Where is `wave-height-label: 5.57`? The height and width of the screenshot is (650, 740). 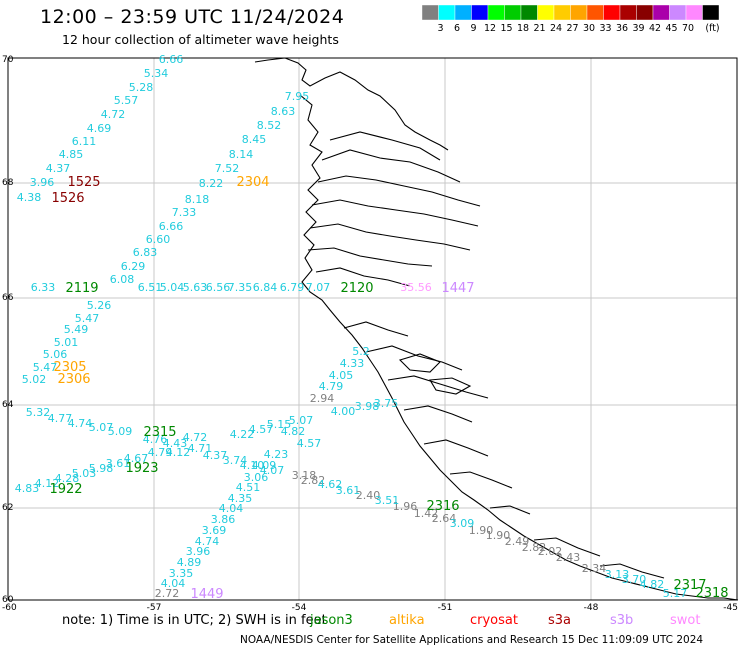 wave-height-label: 5.57 is located at coordinates (126, 100).